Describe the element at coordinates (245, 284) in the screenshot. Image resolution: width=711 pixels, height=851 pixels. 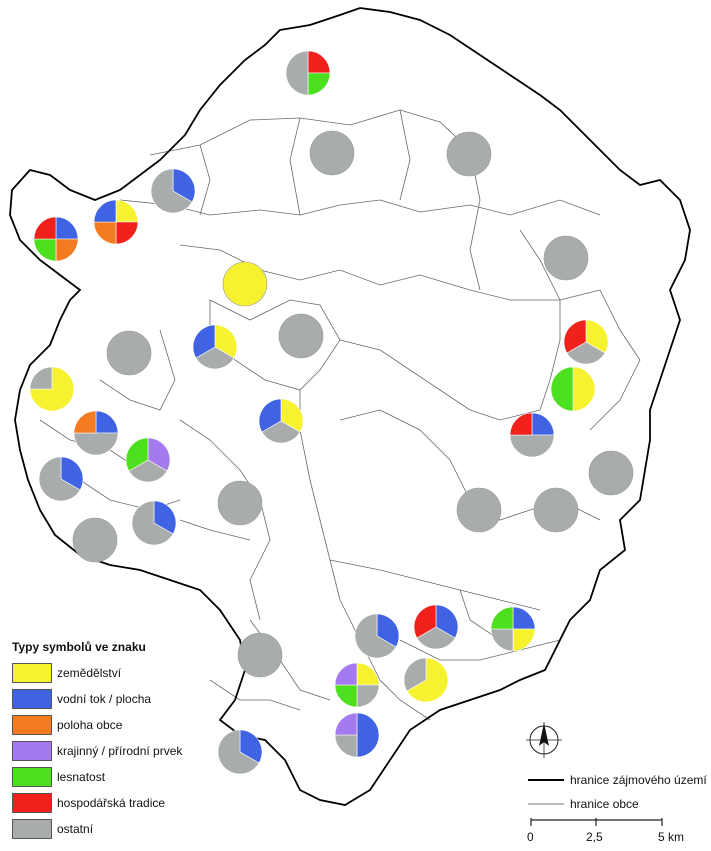
I see `pie-p08` at that location.